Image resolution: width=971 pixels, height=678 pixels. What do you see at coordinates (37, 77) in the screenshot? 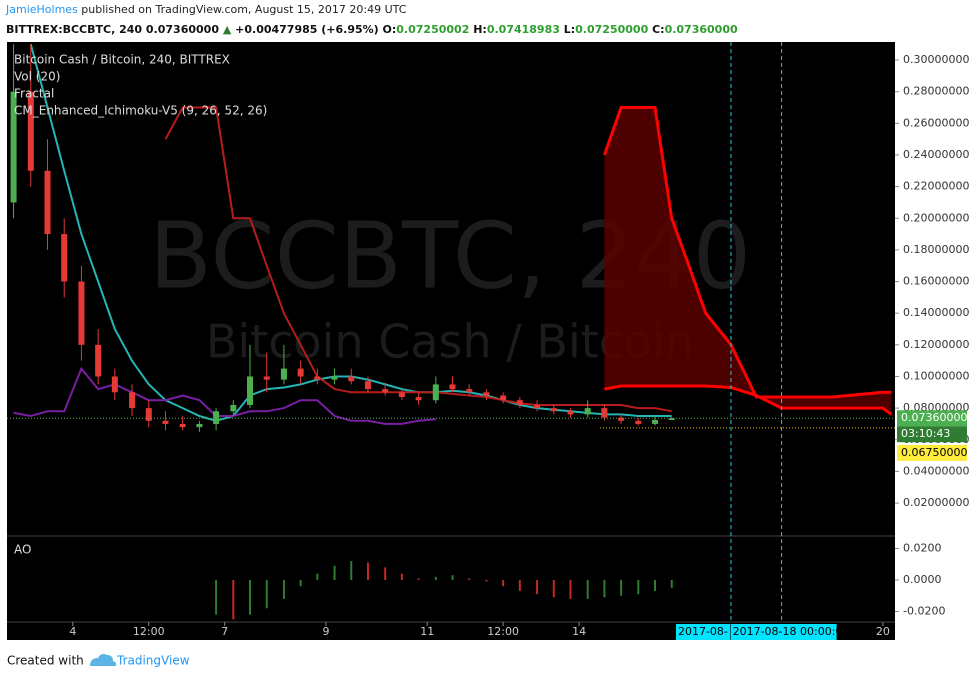
I see `legend-entry: Vol (20)` at bounding box center [37, 77].